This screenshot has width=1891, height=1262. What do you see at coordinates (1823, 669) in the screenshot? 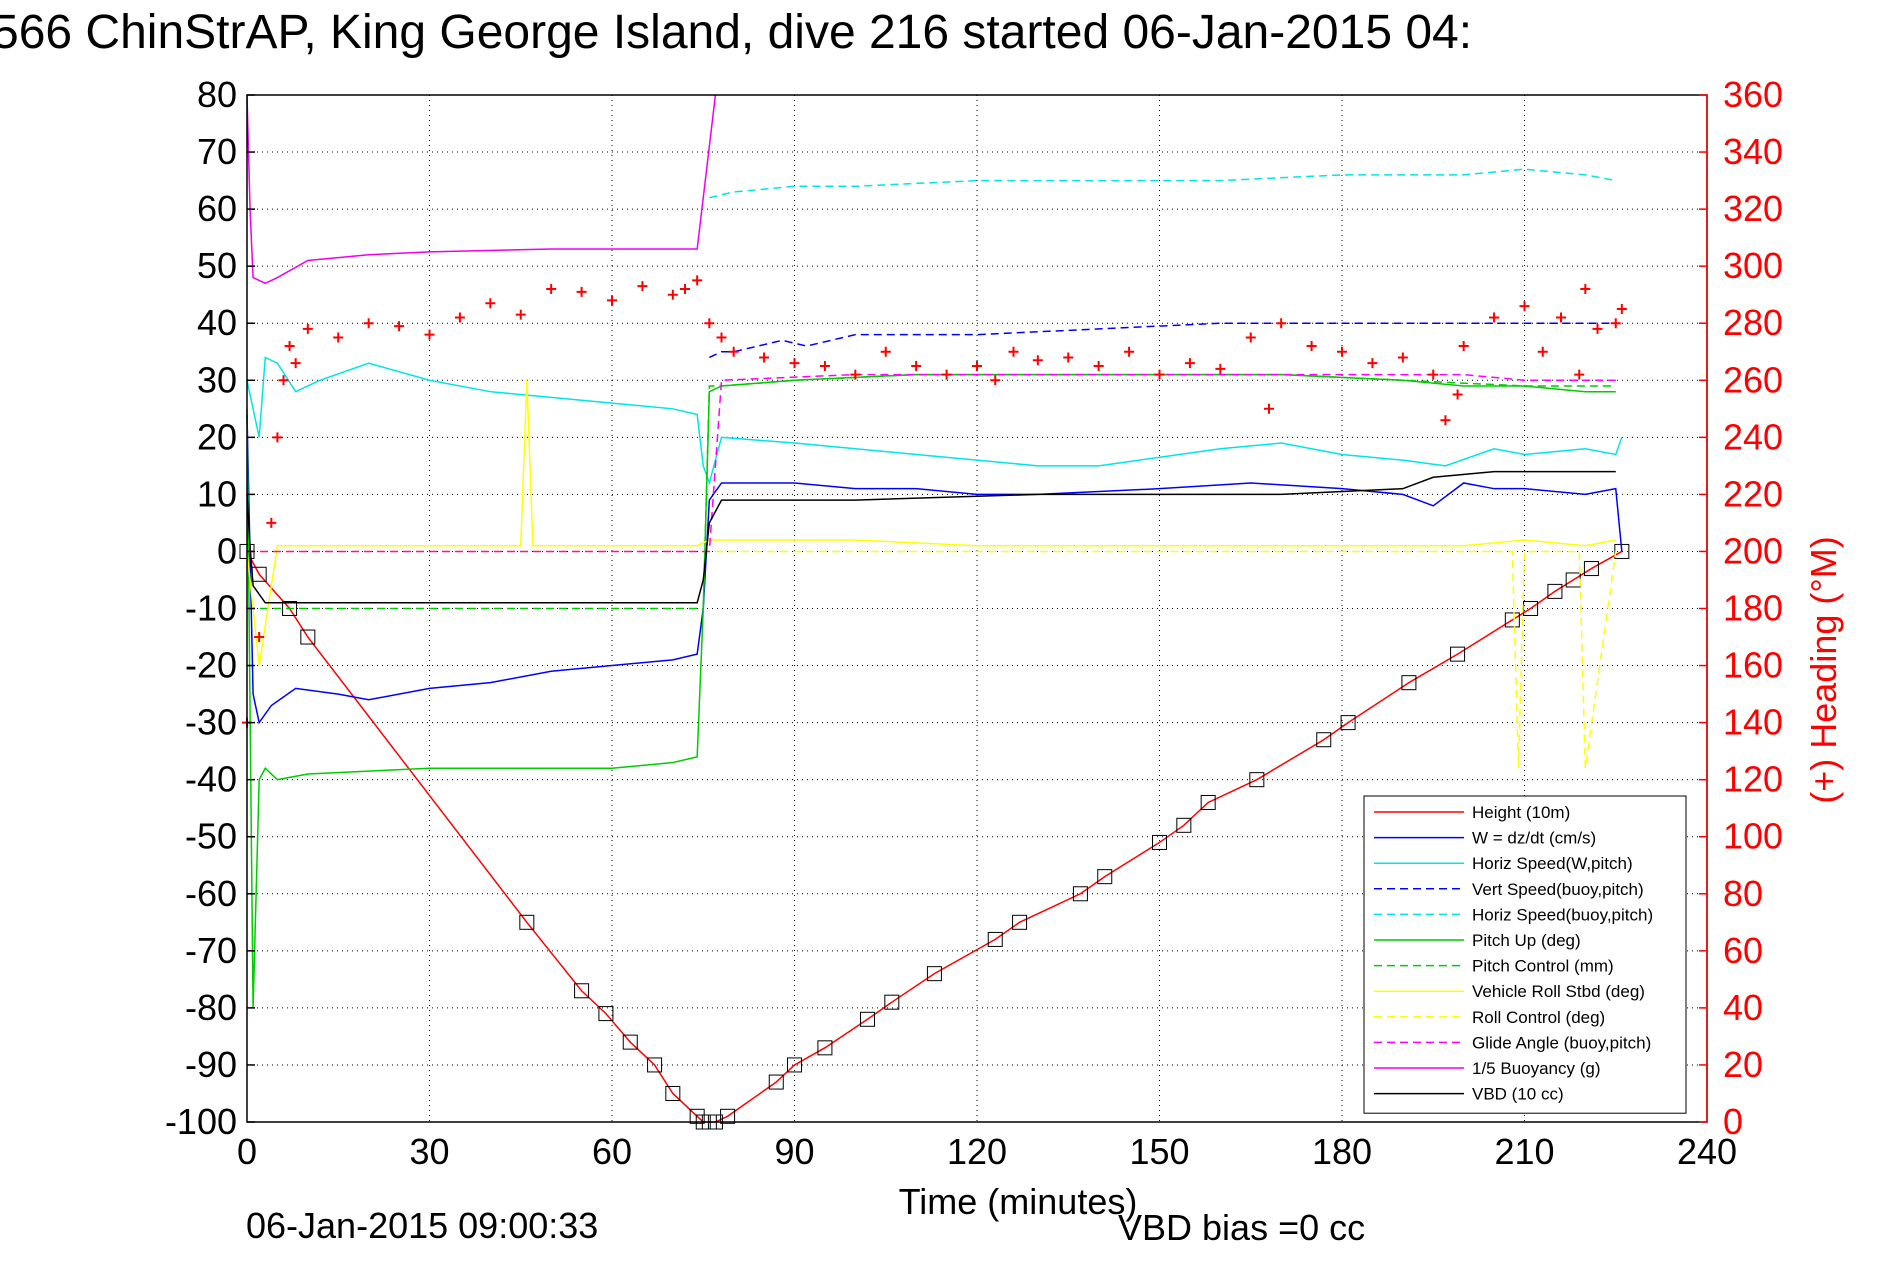
I see `right-axis-label: (+) Heading (°M)` at bounding box center [1823, 669].